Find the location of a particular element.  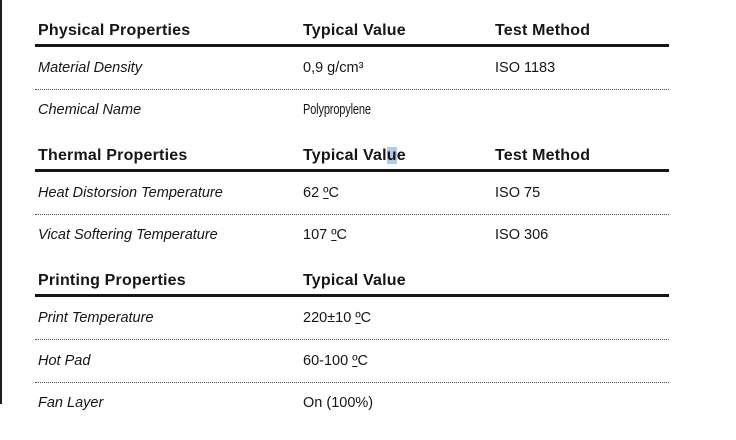

typical-value: 0,9 g/cm³ is located at coordinates (333, 68).